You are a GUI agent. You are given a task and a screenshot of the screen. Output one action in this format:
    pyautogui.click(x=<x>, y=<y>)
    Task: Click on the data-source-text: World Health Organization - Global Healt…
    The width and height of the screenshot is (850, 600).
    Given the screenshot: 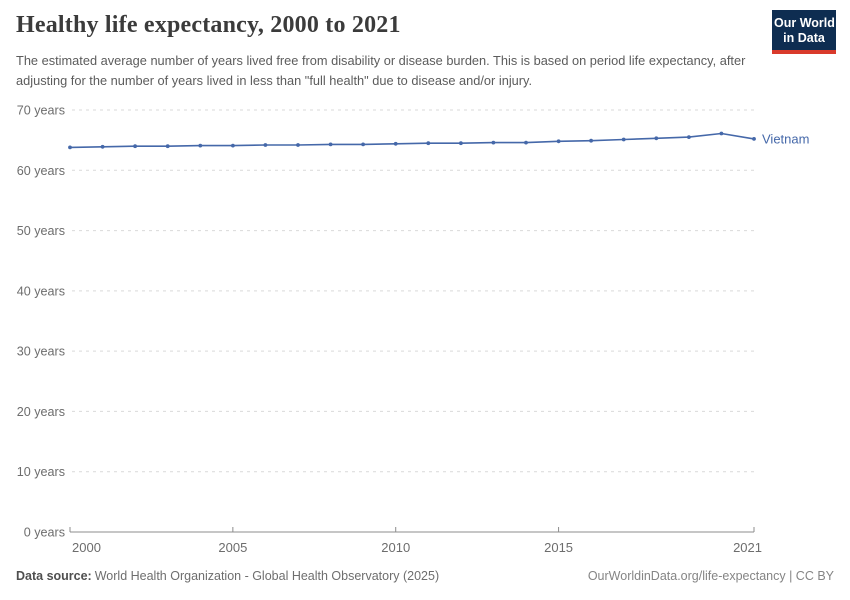 What is the action you would take?
    pyautogui.click(x=267, y=576)
    